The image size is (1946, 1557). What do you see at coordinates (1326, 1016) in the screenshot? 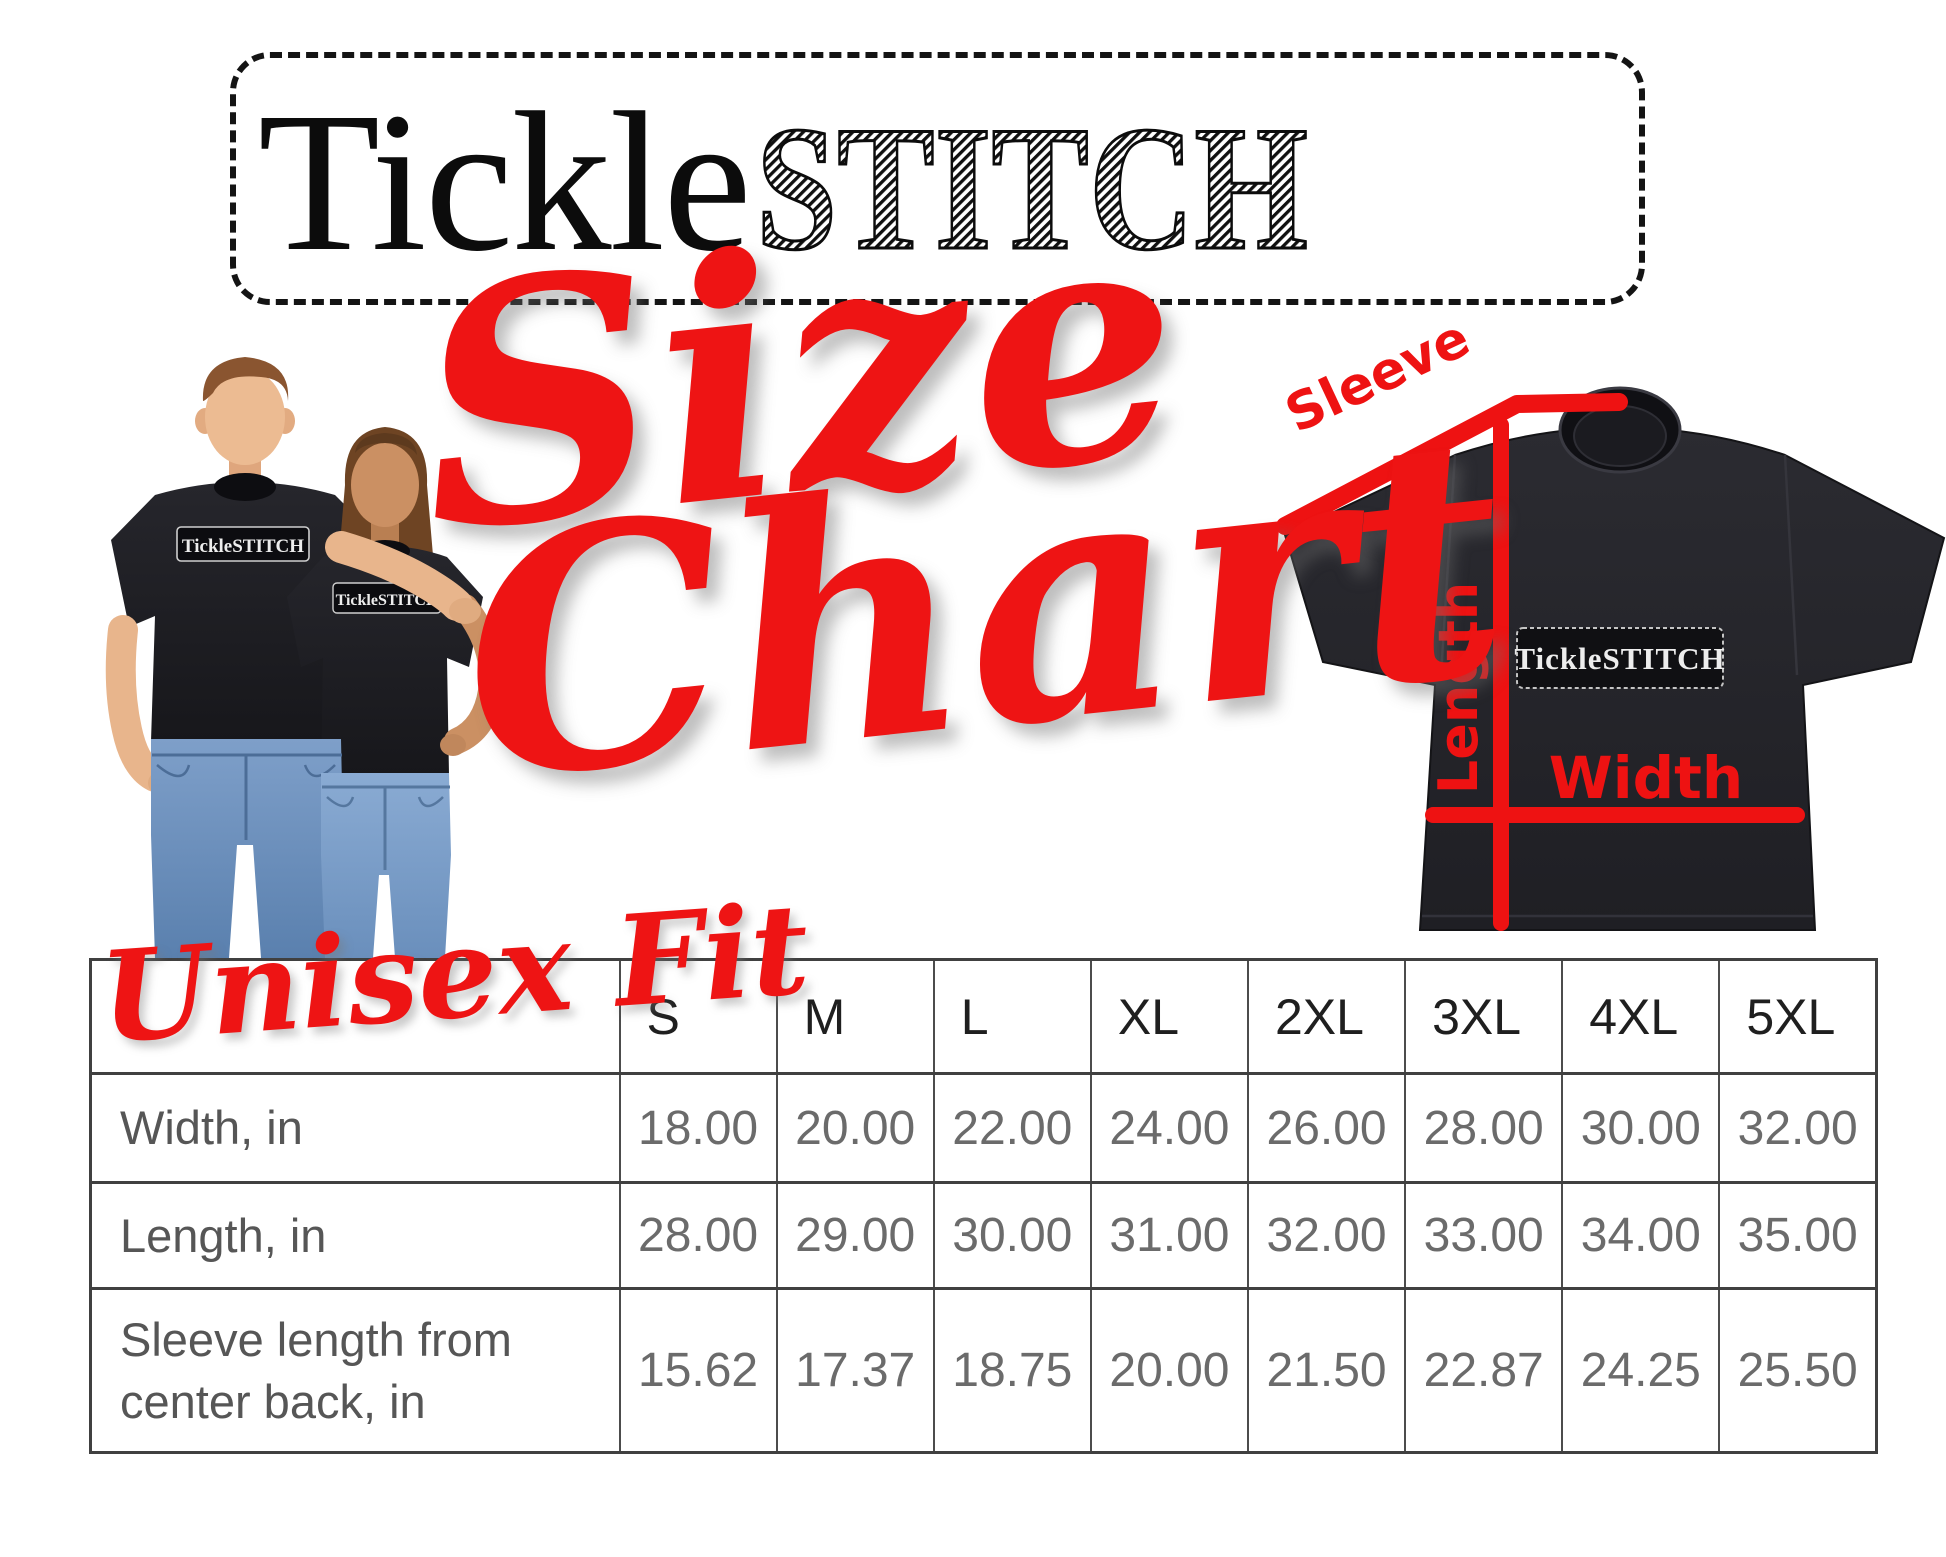
I see `size-header-2xl: 2XL` at bounding box center [1326, 1016].